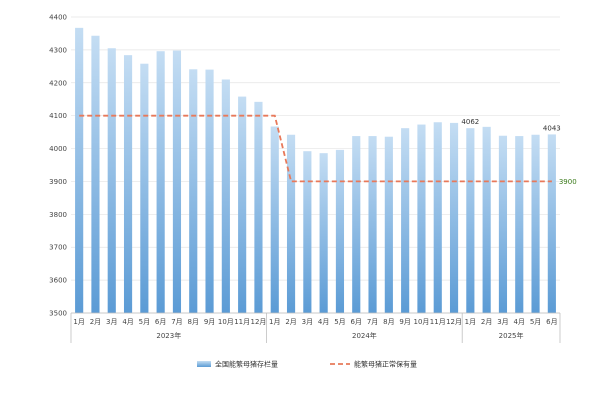  Describe the element at coordinates (58, 281) in the screenshot. I see `y-tick-label: 3600` at that location.